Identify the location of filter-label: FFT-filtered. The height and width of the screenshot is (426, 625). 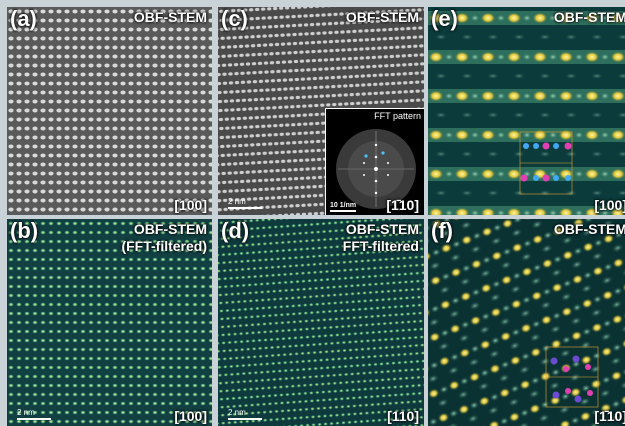
(380, 246).